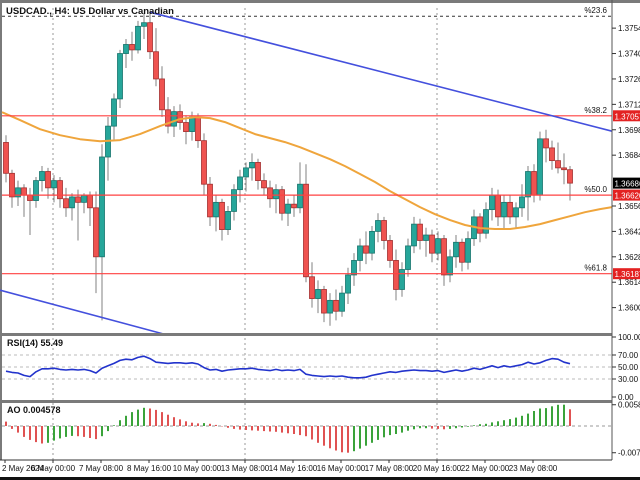 The width and height of the screenshot is (640, 480). What do you see at coordinates (629, 282) in the screenshot?
I see `price-tick-label: 1.36140` at bounding box center [629, 282].